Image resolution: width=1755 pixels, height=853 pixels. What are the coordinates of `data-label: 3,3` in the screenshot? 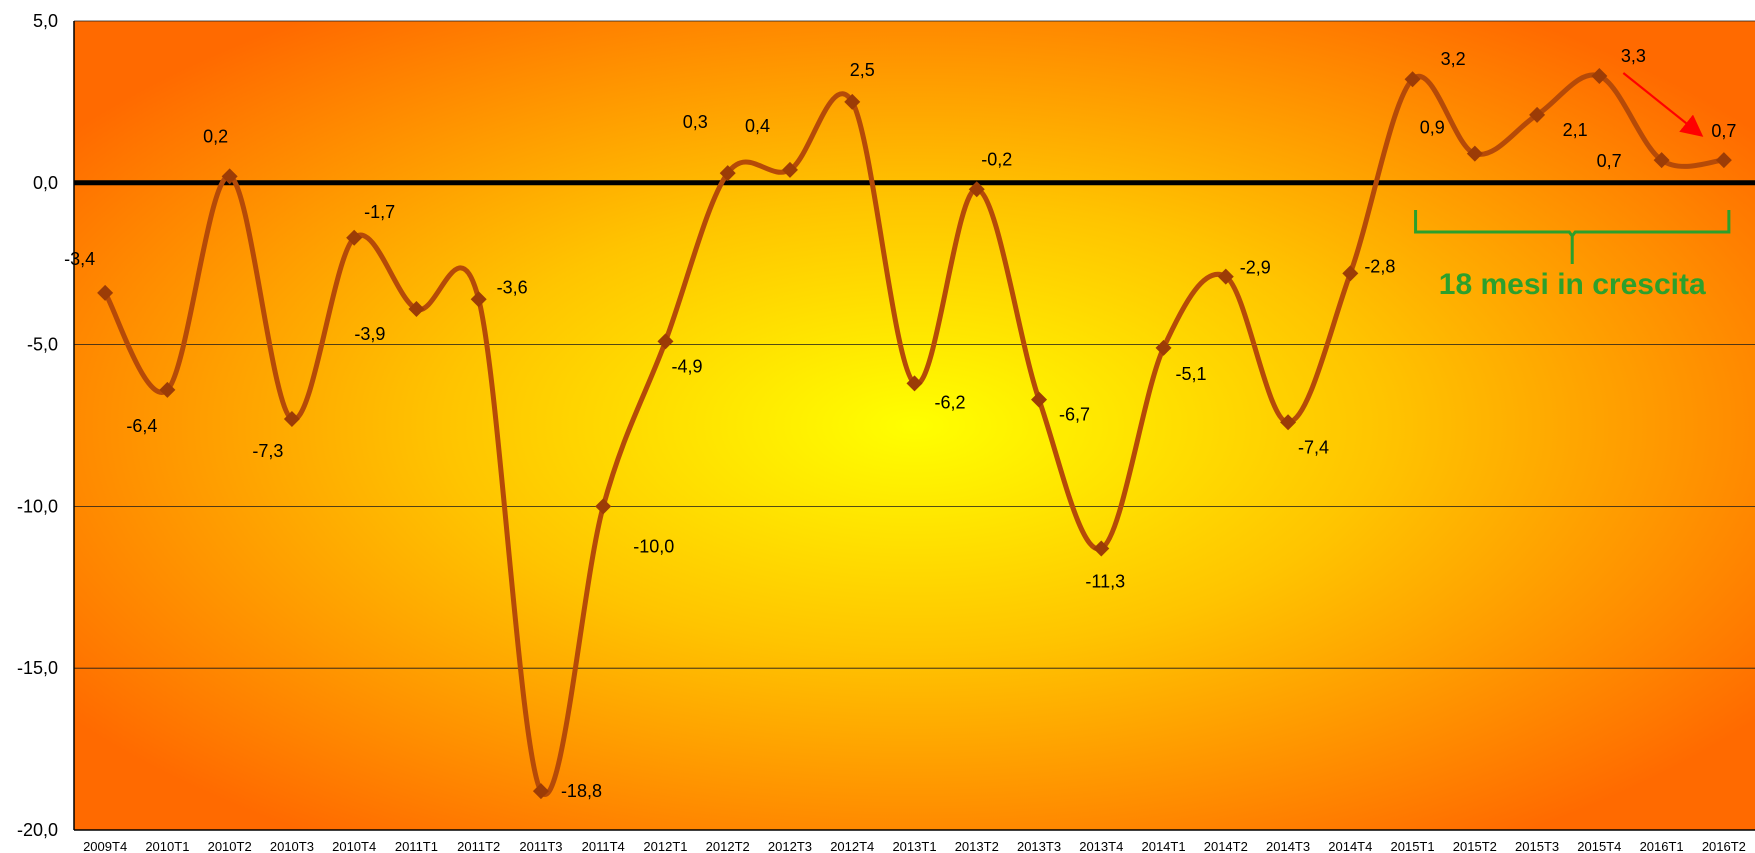 It's located at (1633, 56).